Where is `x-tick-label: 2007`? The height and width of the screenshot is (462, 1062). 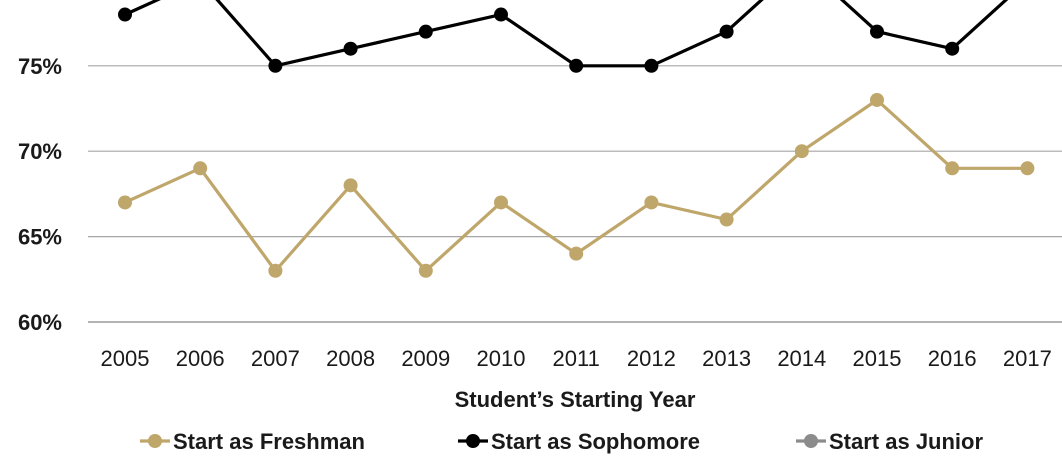
x-tick-label: 2007 is located at coordinates (275, 358).